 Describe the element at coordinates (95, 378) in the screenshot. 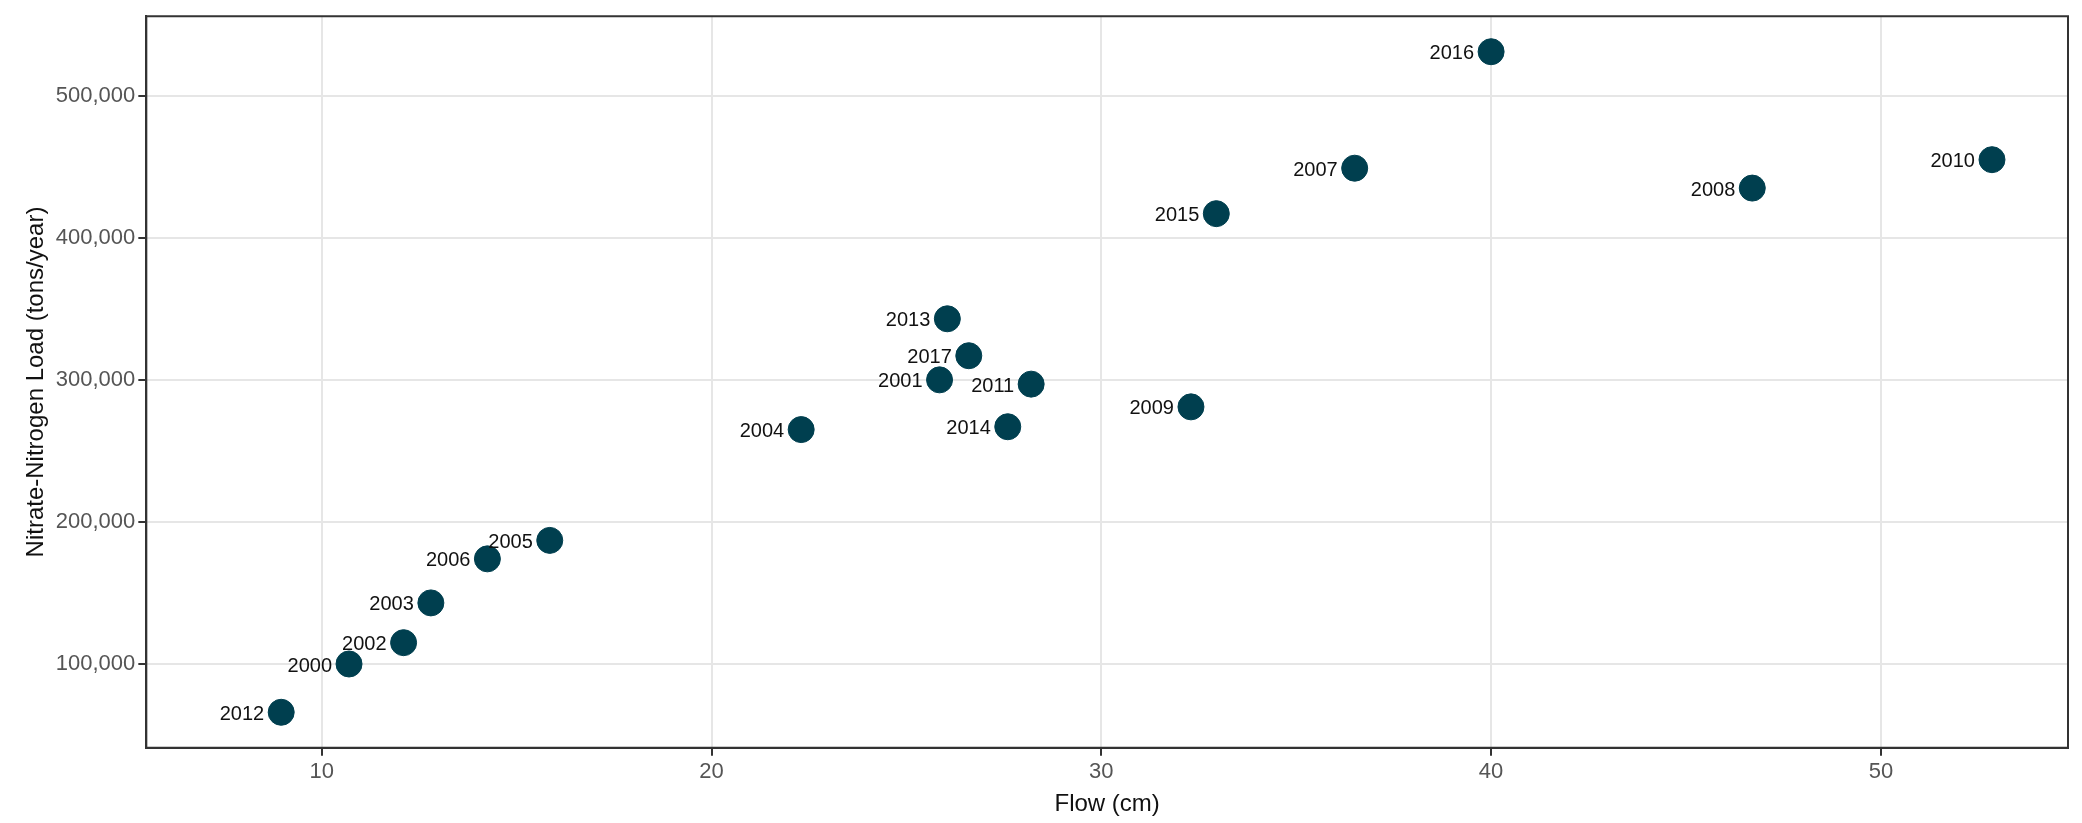

I see `y-tick-label: 300,000` at that location.